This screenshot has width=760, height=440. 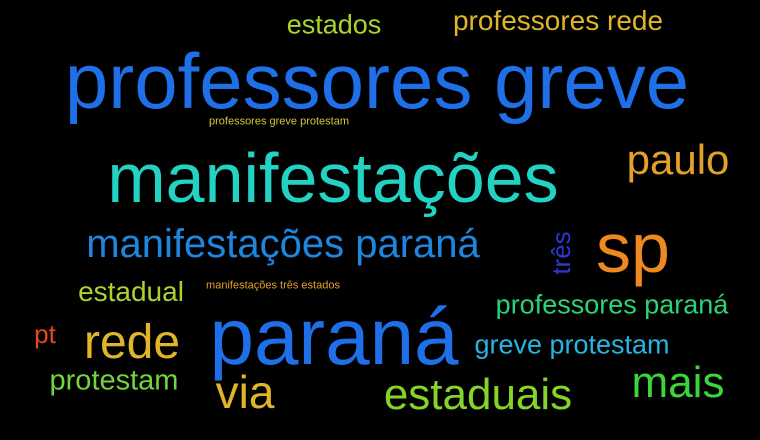 What do you see at coordinates (334, 336) in the screenshot?
I see `word-parana: paraná` at bounding box center [334, 336].